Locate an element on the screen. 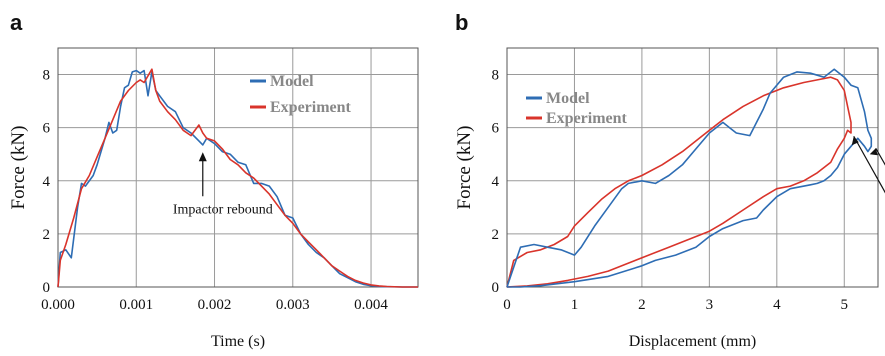 Image resolution: width=885 pixels, height=356 pixels. x-tick-label: 5 is located at coordinates (845, 305).